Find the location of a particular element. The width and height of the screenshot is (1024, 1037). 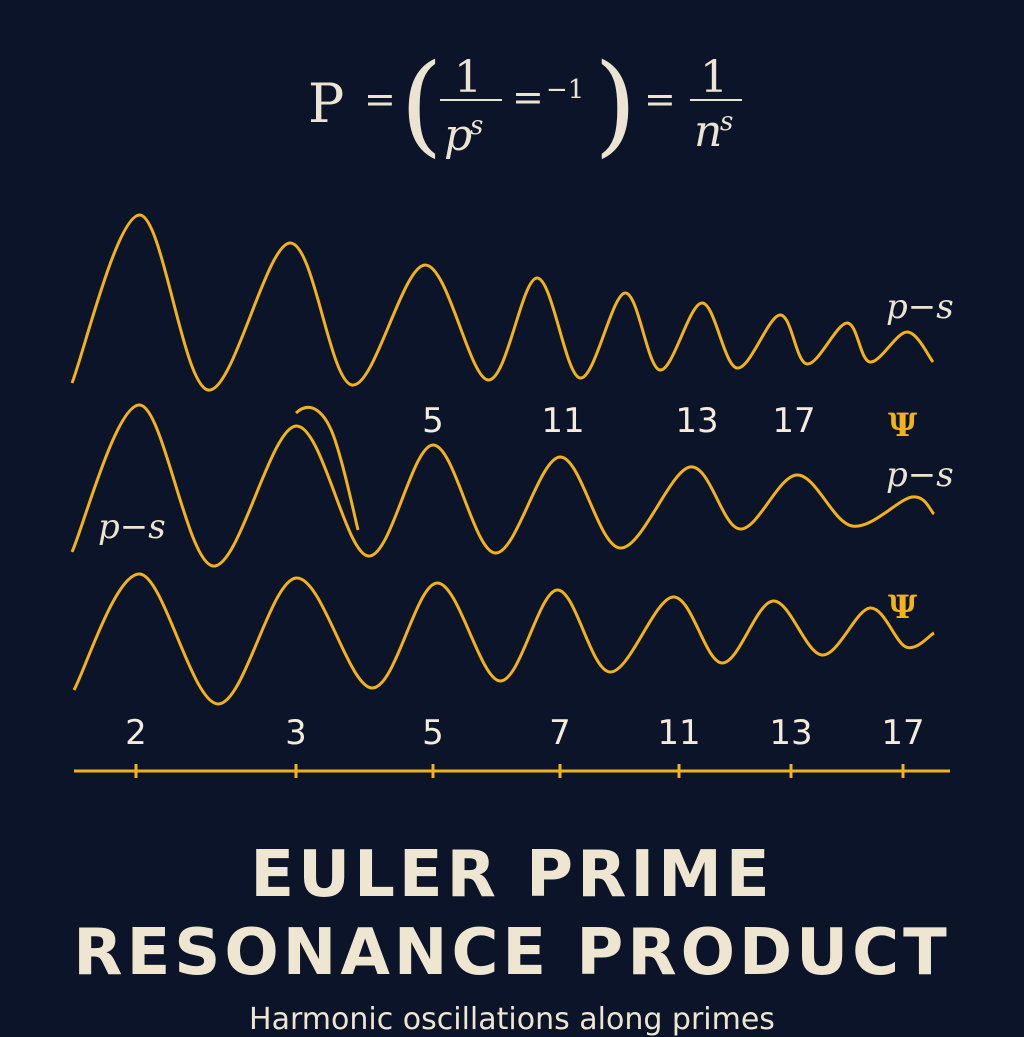

title-line-2: RESONANCE PRODUCT is located at coordinates (512, 953).